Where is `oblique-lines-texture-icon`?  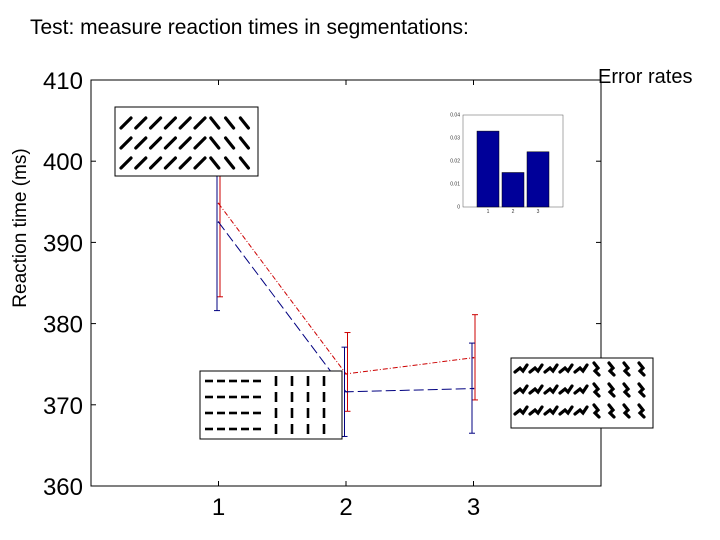
oblique-lines-texture-icon is located at coordinates (186, 141).